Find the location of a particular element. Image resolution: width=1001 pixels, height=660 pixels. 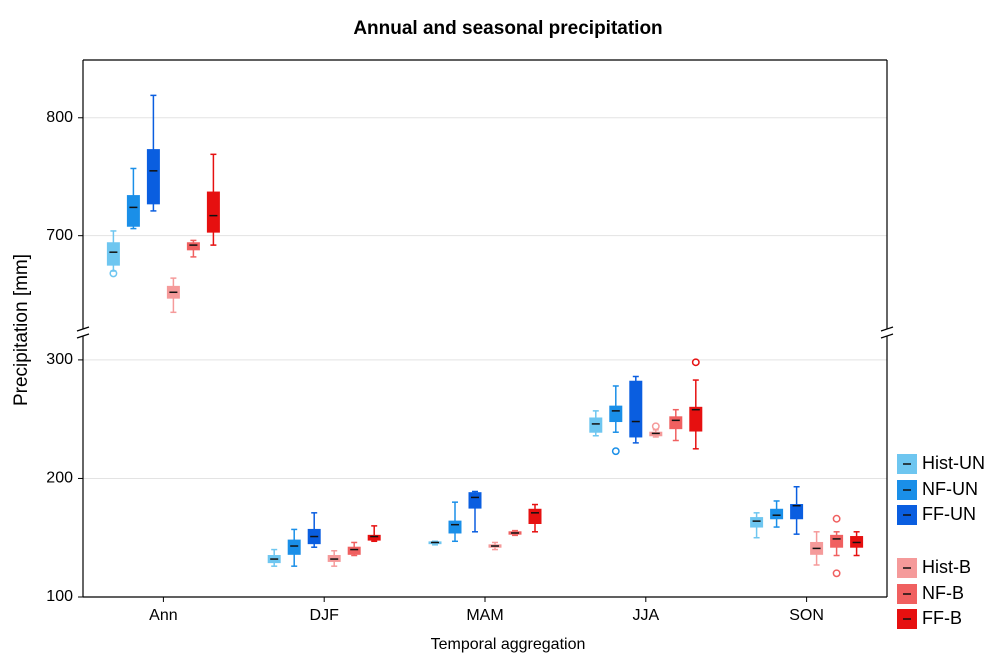

x-tick-label: DJF is located at coordinates (325, 615).